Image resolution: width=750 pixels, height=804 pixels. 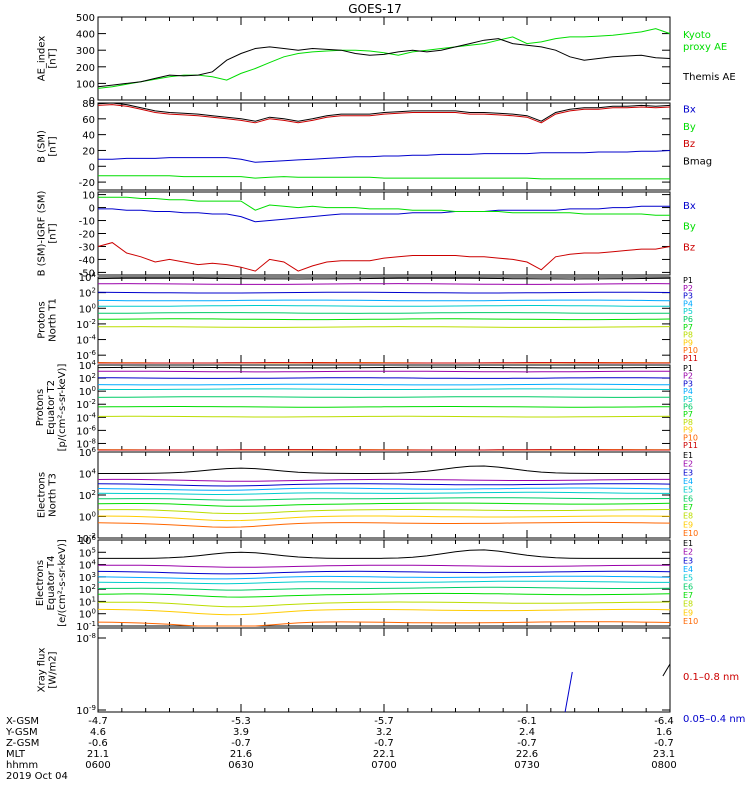 What do you see at coordinates (88, 151) in the screenshot?
I see `y-tick-label: 20` at bounding box center [88, 151].